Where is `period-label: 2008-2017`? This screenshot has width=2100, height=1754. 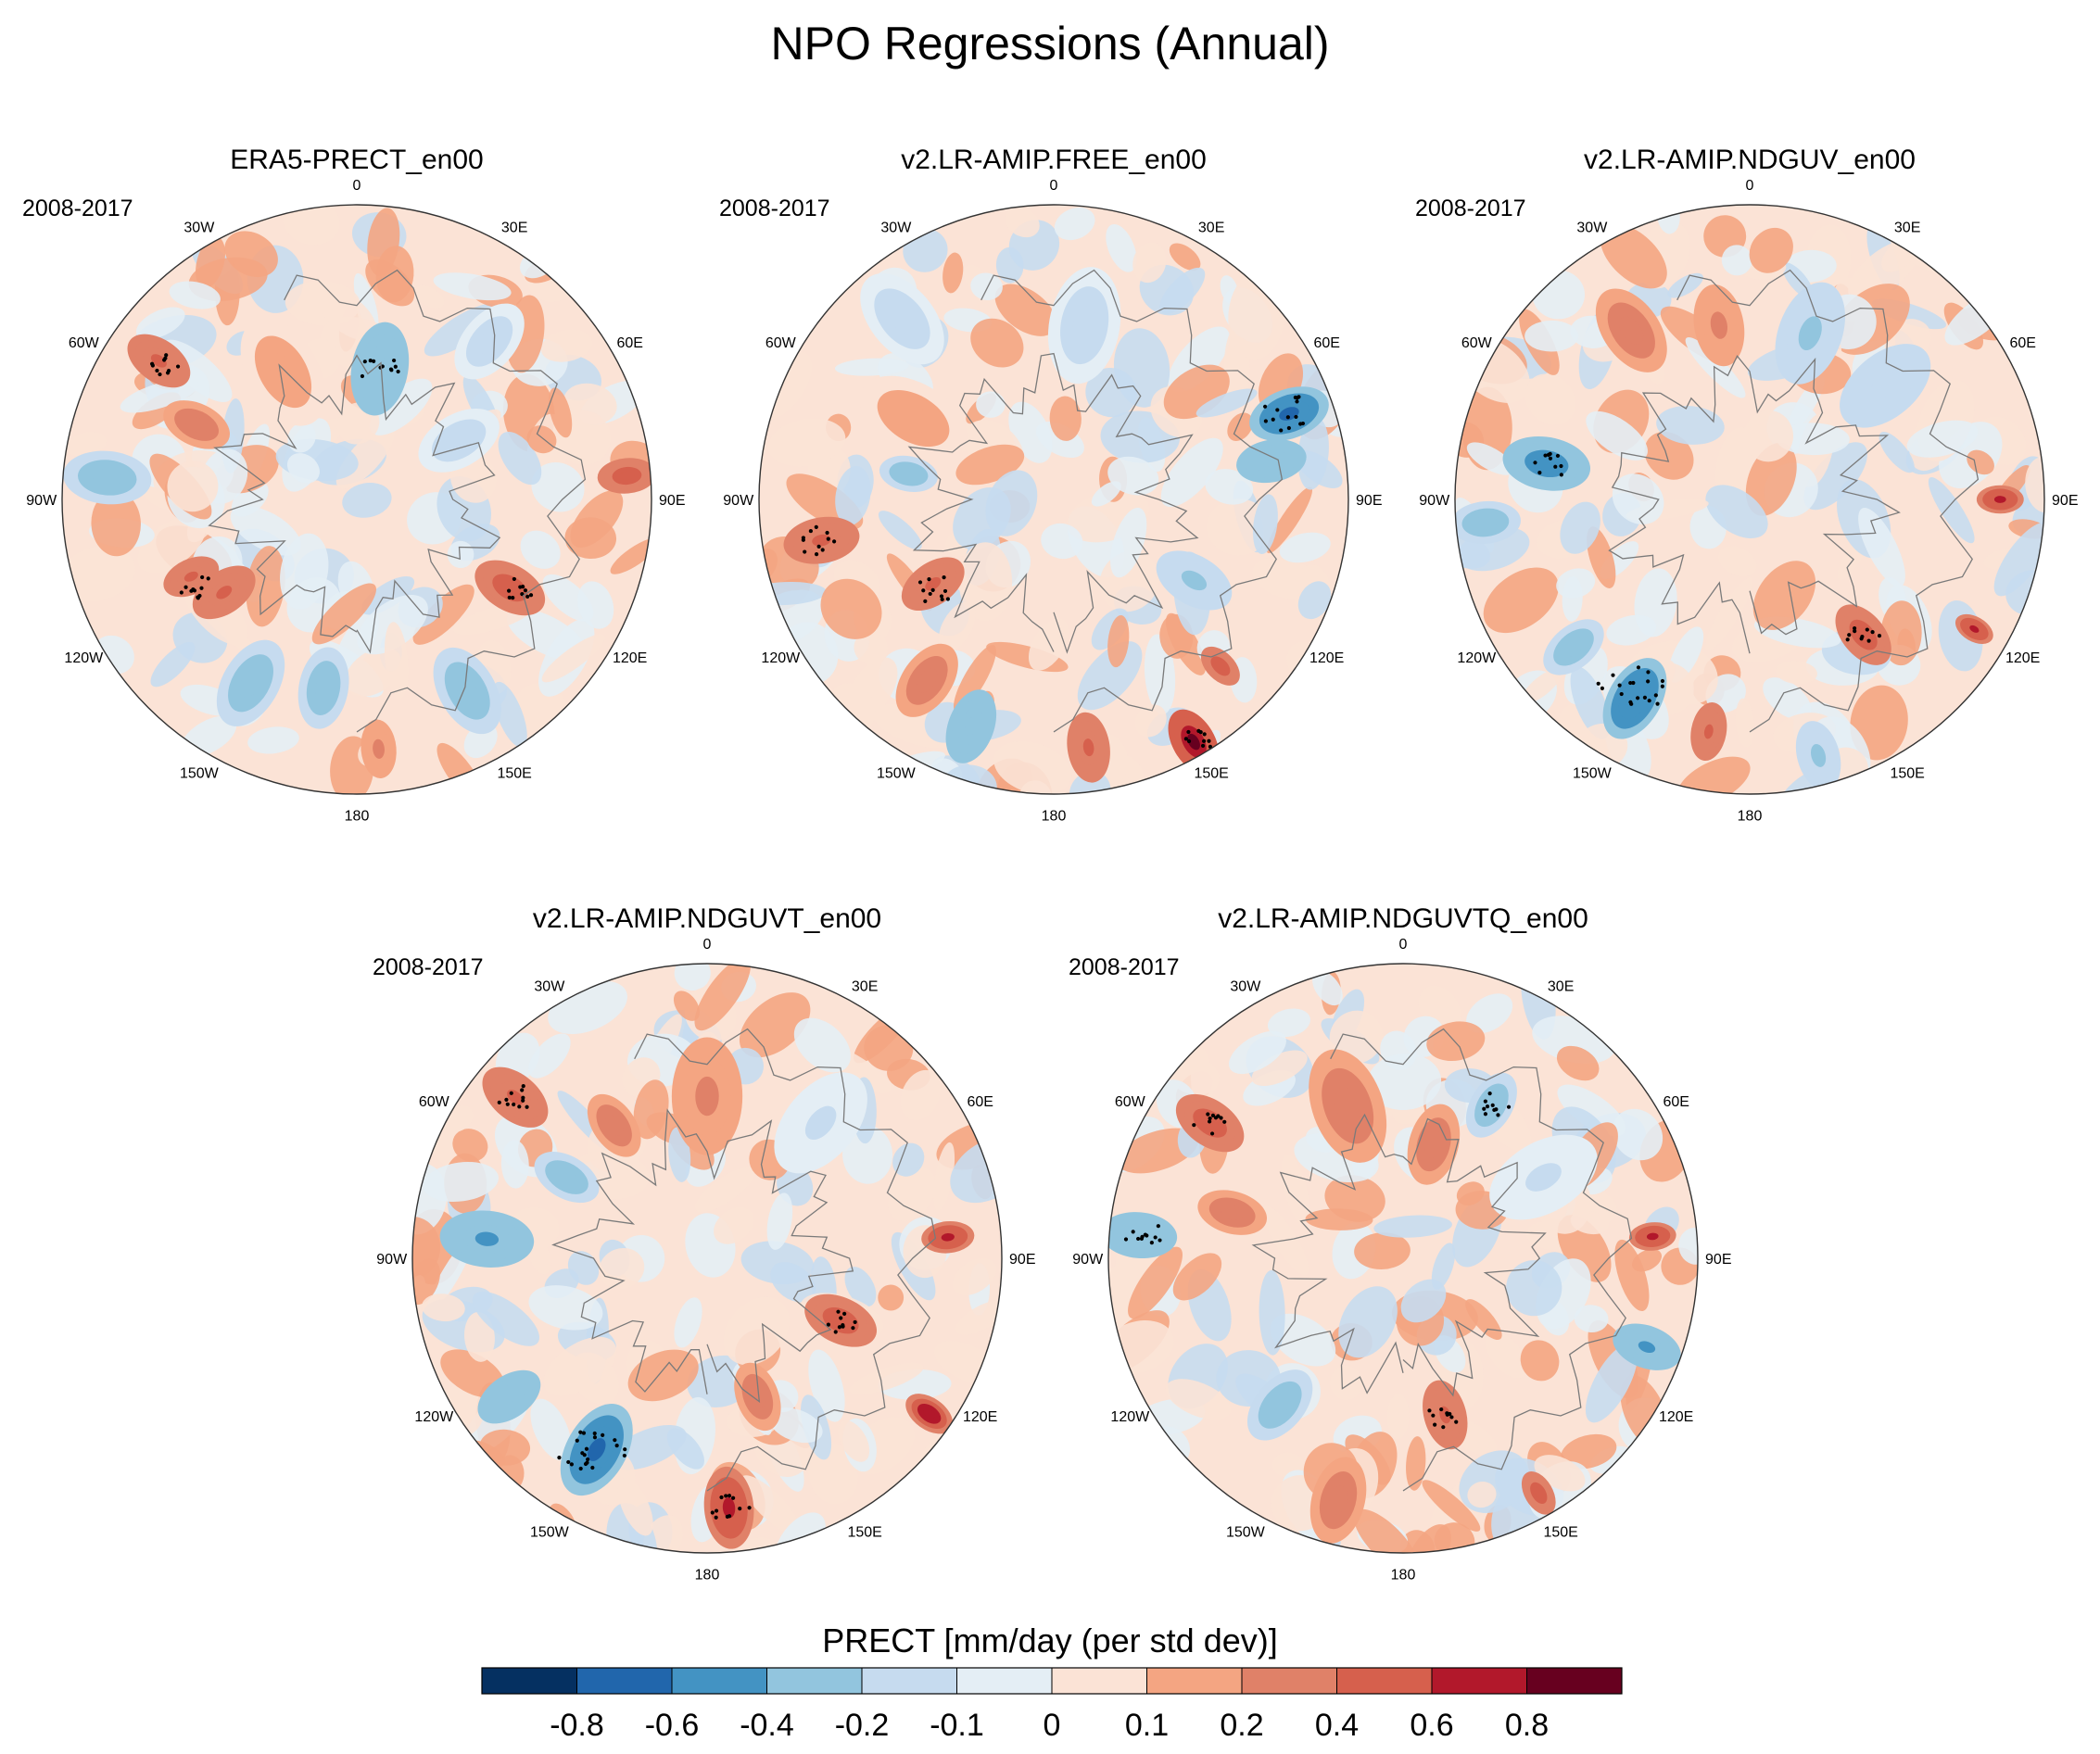 period-label: 2008-2017 is located at coordinates (428, 967).